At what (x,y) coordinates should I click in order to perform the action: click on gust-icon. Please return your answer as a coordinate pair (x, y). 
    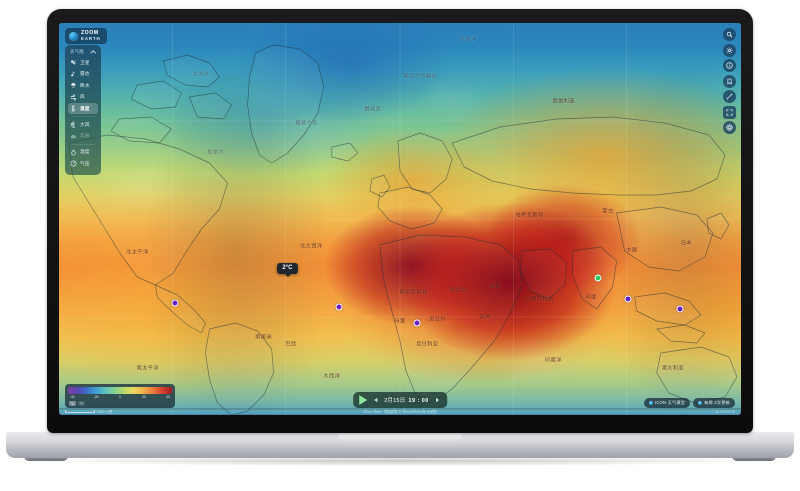
    Looking at the image, I should click on (73, 124).